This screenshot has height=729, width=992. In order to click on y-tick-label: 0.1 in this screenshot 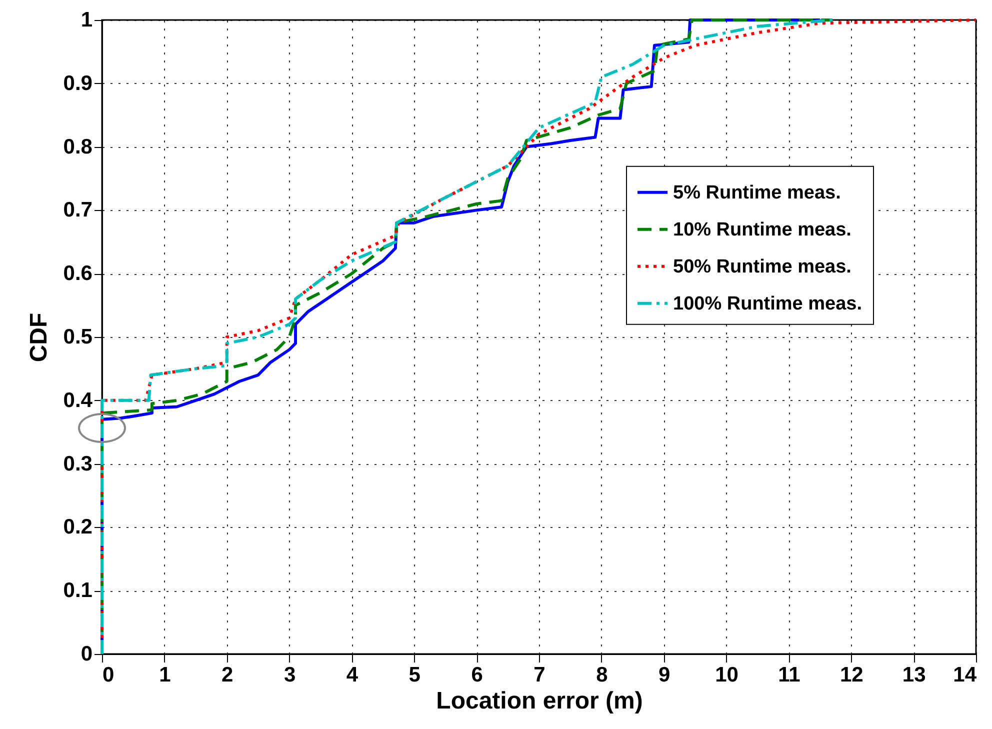, I will do `click(78, 590)`.